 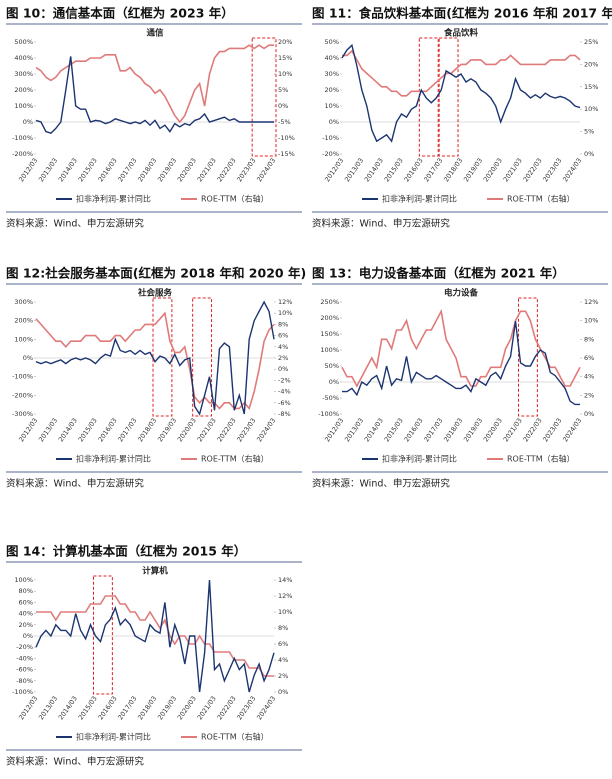 I want to click on x-tick-label: 2023/03, so click(x=552, y=170).